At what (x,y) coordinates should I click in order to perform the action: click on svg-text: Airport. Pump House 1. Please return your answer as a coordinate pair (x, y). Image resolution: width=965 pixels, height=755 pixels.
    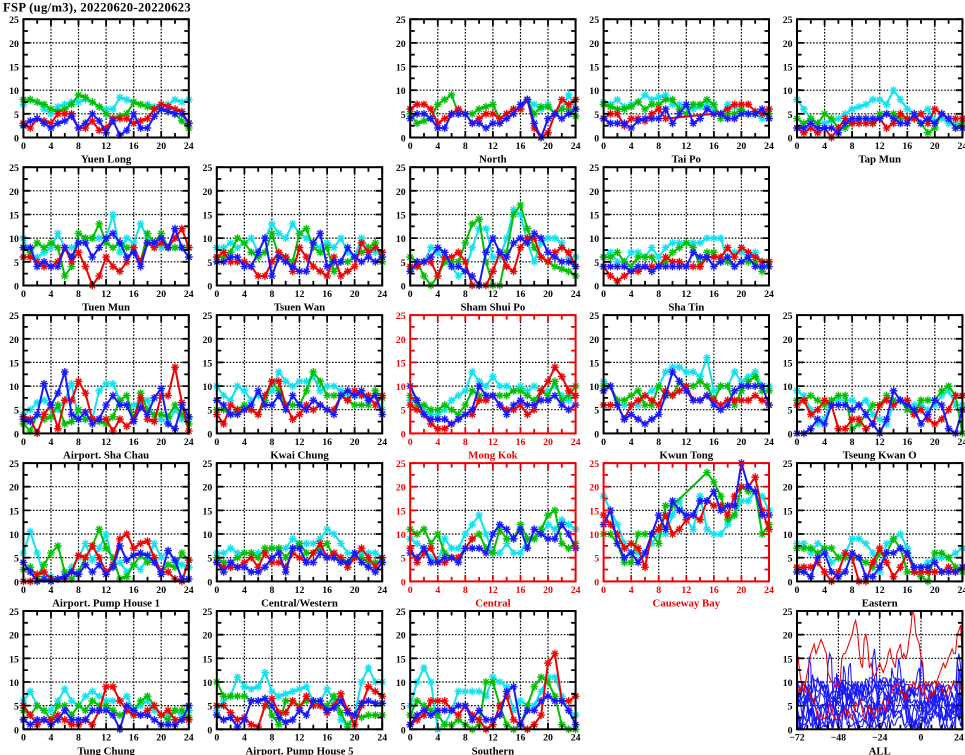
    Looking at the image, I should click on (106, 603).